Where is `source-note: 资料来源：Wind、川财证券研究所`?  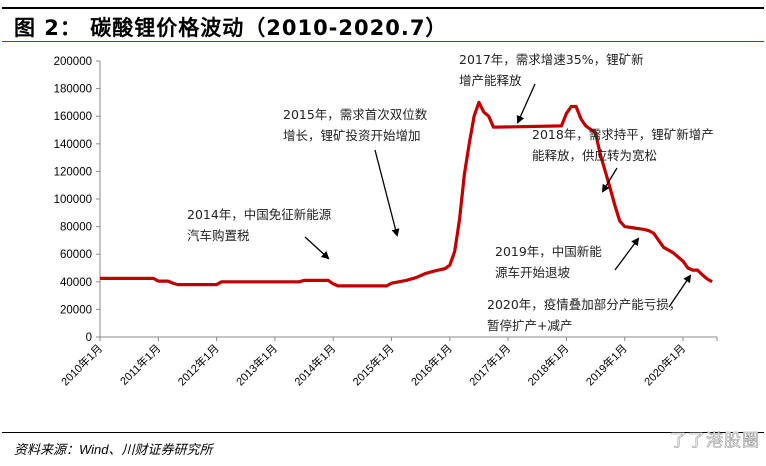
source-note: 资料来源：Wind、川财证券研究所 is located at coordinates (113, 449).